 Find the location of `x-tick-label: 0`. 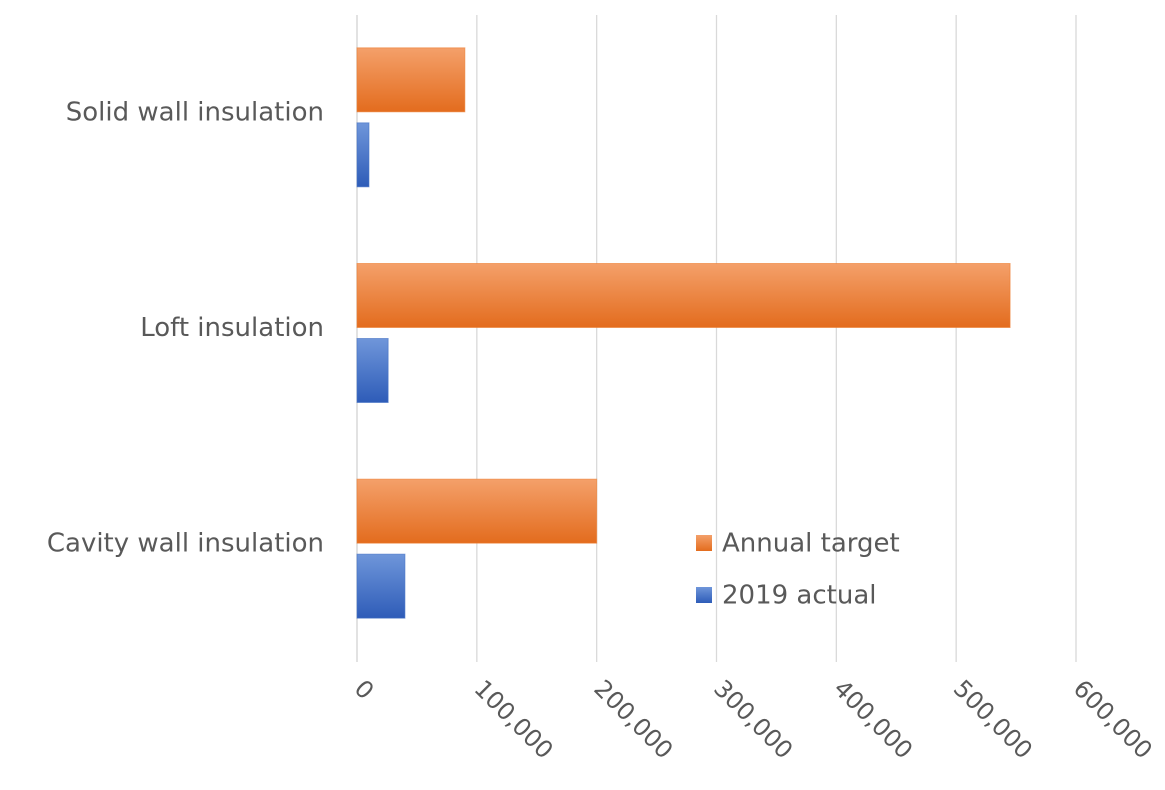

x-tick-label: 0 is located at coordinates (364, 689).